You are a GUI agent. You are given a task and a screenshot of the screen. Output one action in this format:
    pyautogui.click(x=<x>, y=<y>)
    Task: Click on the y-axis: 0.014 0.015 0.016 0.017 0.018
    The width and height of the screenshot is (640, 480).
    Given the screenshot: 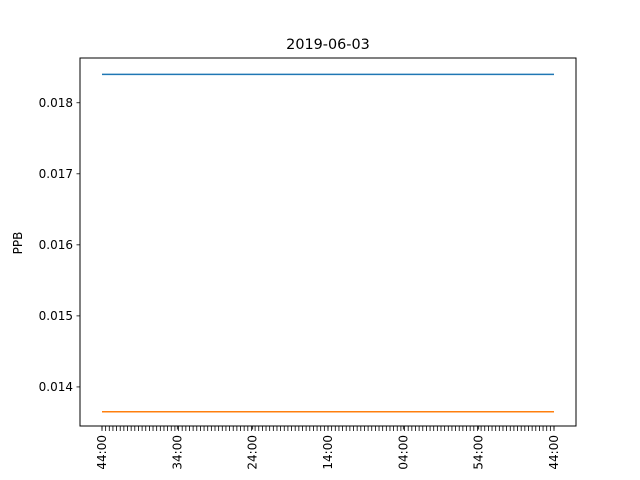 What is the action you would take?
    pyautogui.click(x=59, y=245)
    